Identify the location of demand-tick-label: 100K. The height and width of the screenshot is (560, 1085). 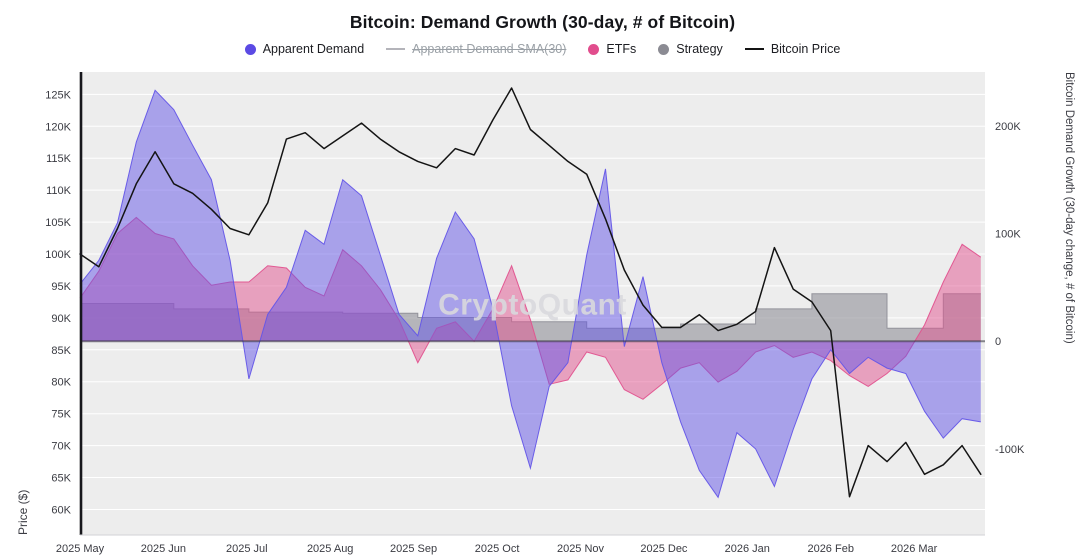
(1008, 235).